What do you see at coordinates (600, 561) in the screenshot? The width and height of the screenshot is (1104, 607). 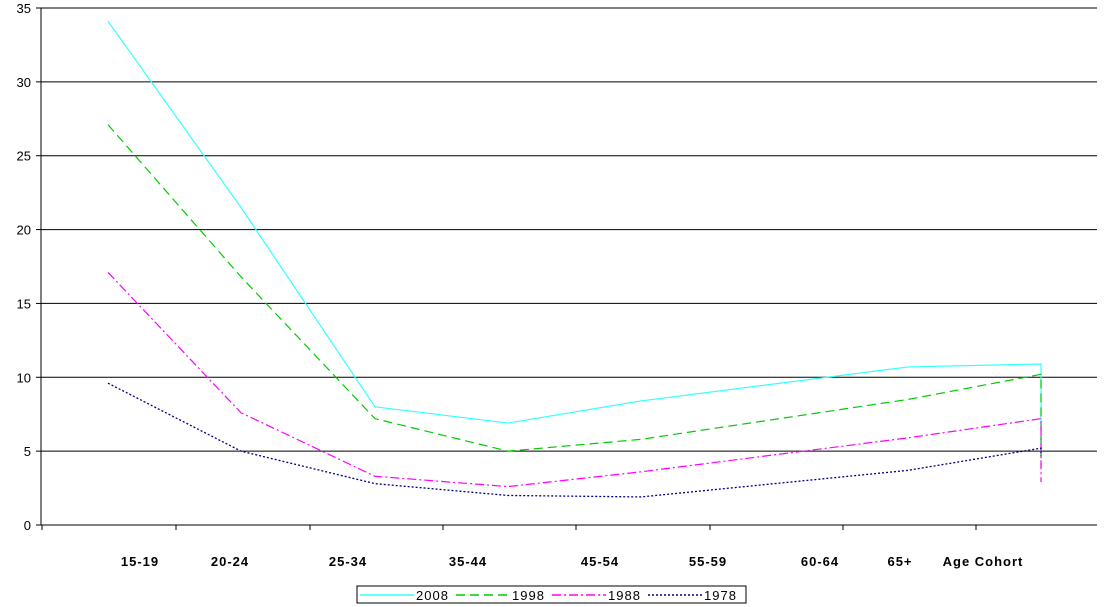 I see `x-tick-label: 45-54` at bounding box center [600, 561].